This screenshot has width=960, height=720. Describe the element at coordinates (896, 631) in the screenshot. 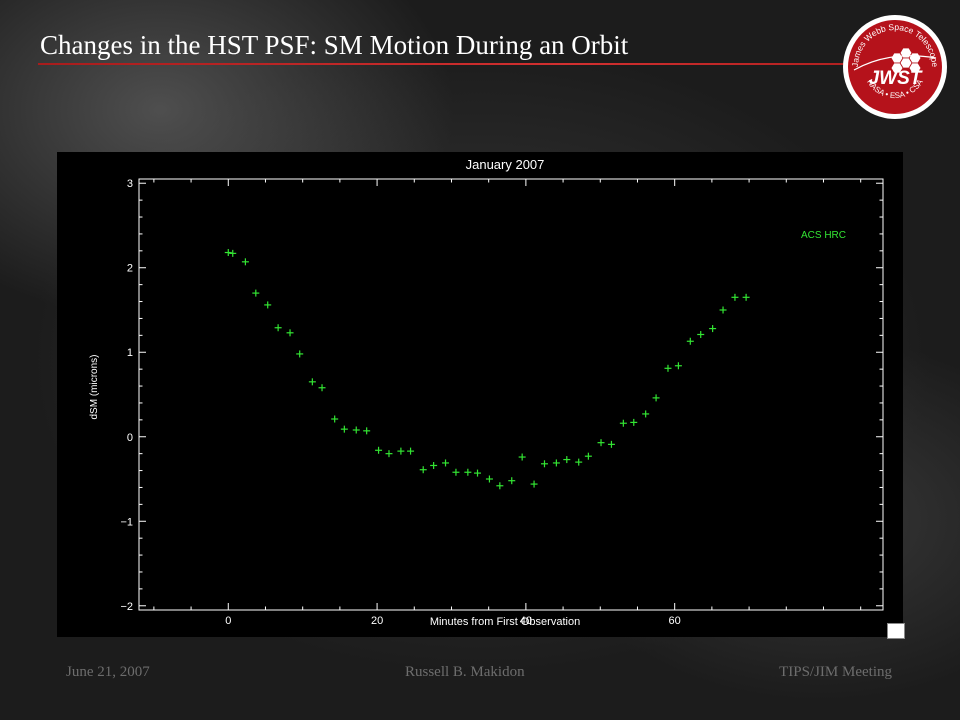

I see `resize-handle-icon` at that location.